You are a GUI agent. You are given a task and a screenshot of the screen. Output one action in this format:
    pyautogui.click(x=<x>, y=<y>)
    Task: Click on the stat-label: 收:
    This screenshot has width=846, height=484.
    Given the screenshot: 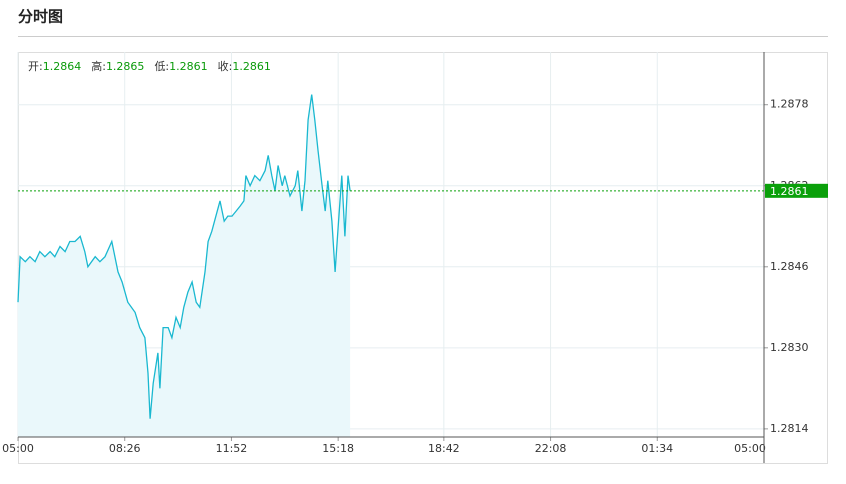 What is the action you would take?
    pyautogui.click(x=225, y=66)
    